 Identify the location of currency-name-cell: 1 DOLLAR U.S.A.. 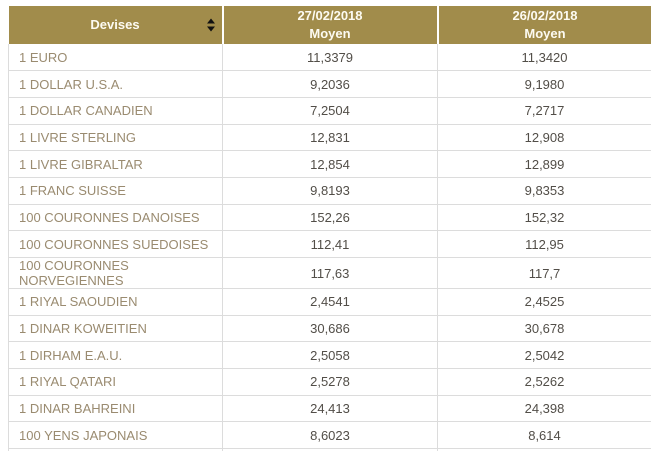
(115, 84).